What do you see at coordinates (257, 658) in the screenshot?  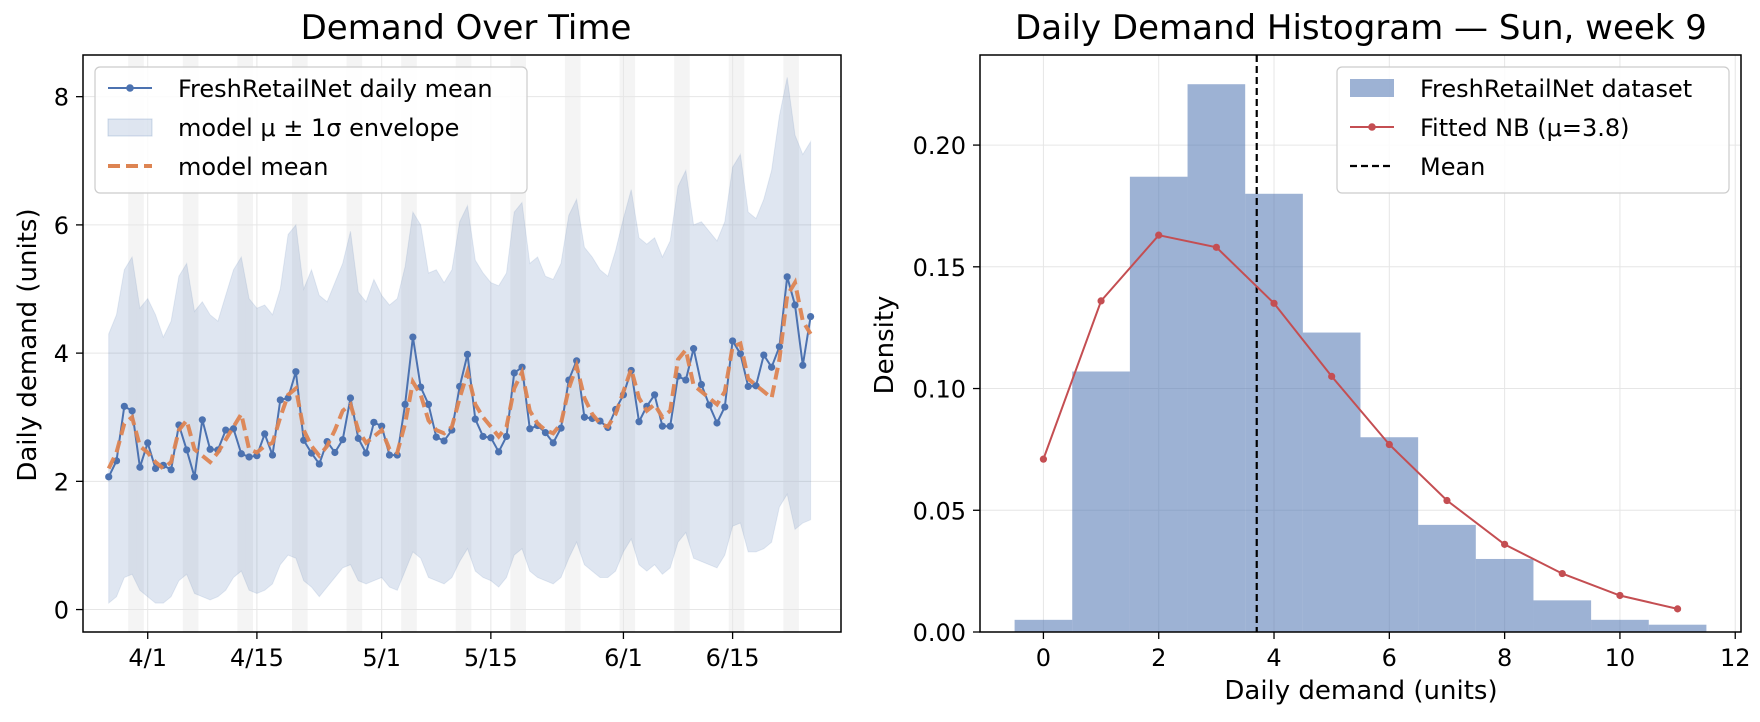 I see `x-tick-label: 4/15` at bounding box center [257, 658].